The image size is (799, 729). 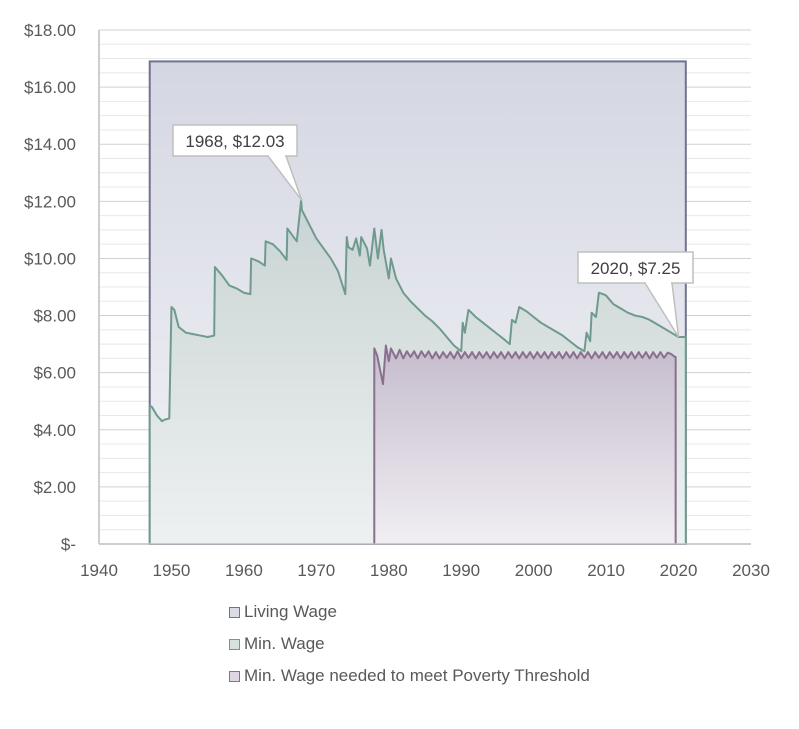 What do you see at coordinates (751, 570) in the screenshot?
I see `x-tick-label: 2030` at bounding box center [751, 570].